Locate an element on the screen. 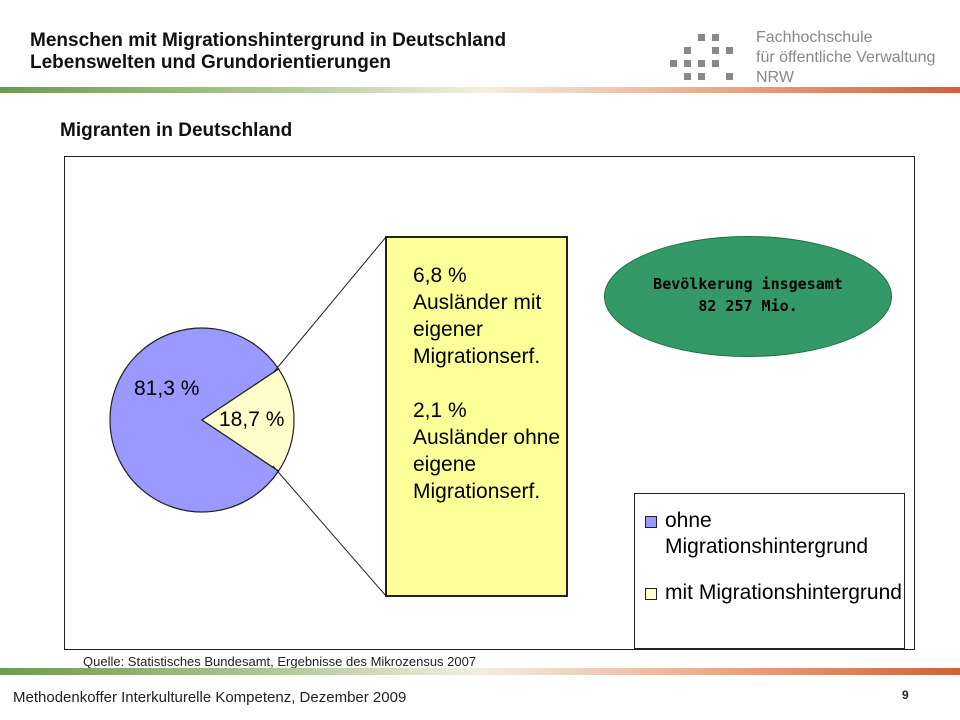  page-number: 9 is located at coordinates (905, 695).